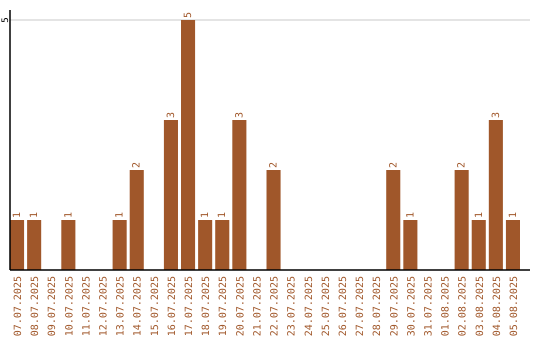 This screenshot has width=540, height=340. I want to click on x-tick-label: 08.07.2025, so click(36, 306).